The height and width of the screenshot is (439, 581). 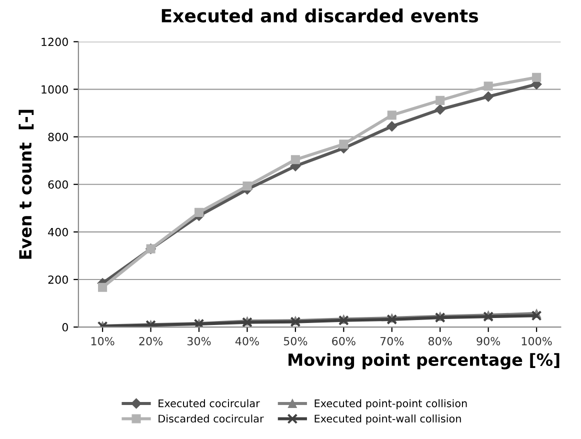 What do you see at coordinates (58, 184) in the screenshot?
I see `y-tick-label: 600` at bounding box center [58, 184].